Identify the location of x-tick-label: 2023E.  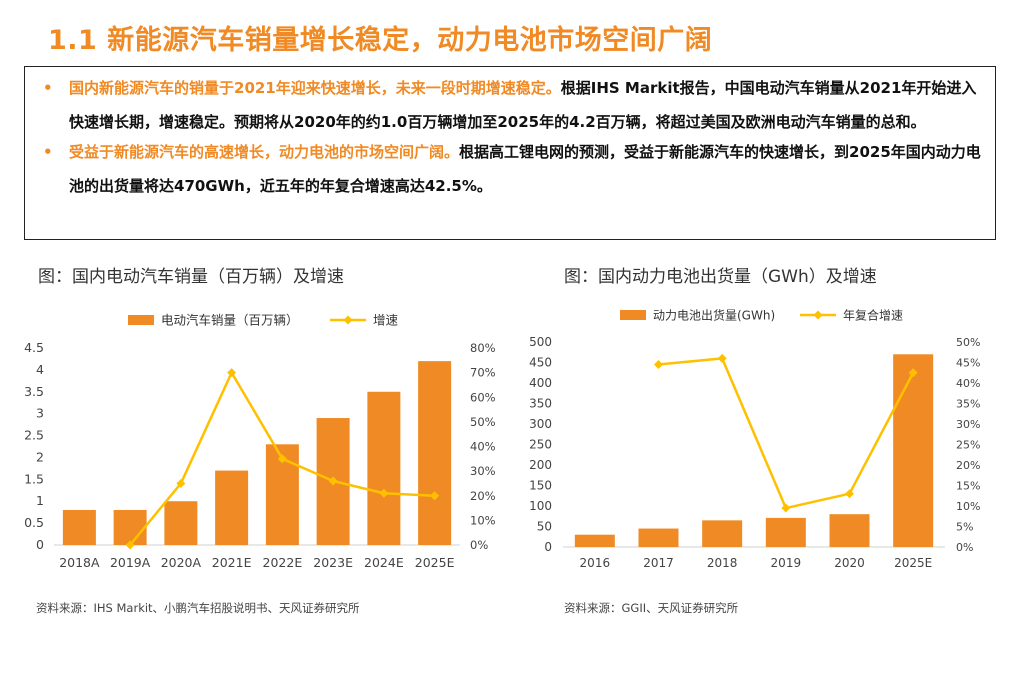
(333, 562).